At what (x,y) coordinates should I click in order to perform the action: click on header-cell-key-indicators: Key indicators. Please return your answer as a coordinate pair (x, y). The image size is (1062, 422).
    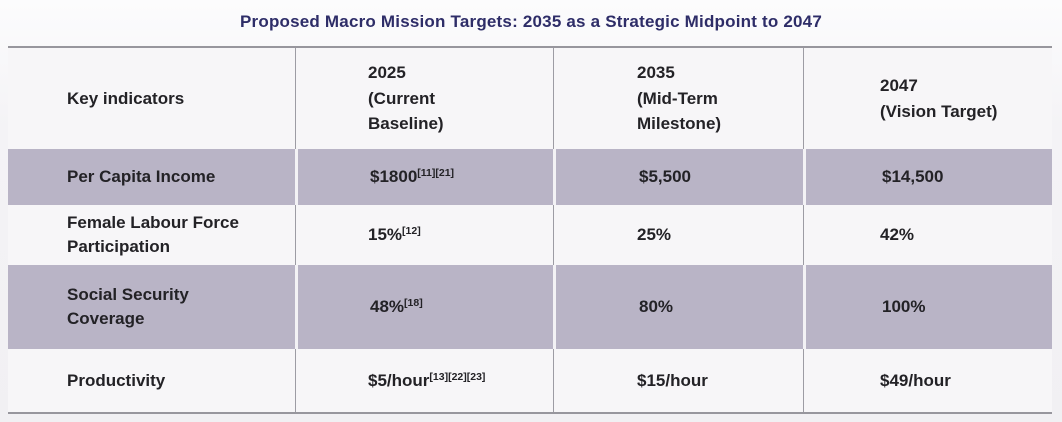
    Looking at the image, I should click on (151, 98).